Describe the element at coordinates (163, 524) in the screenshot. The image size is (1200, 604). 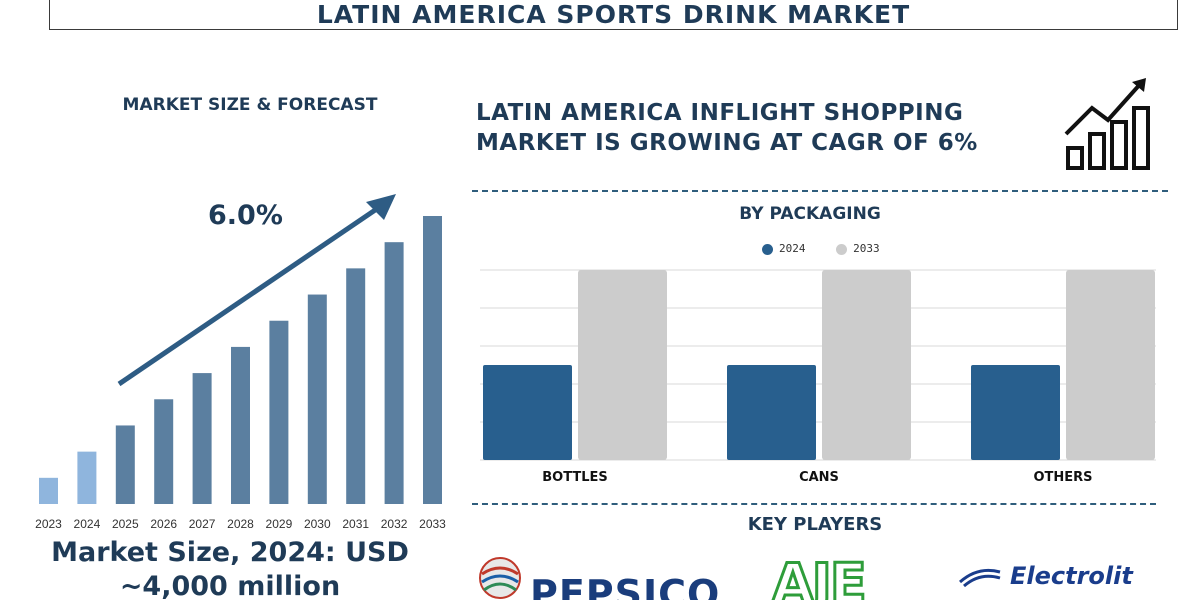
I see `forecast-tick-2026: 2026` at that location.